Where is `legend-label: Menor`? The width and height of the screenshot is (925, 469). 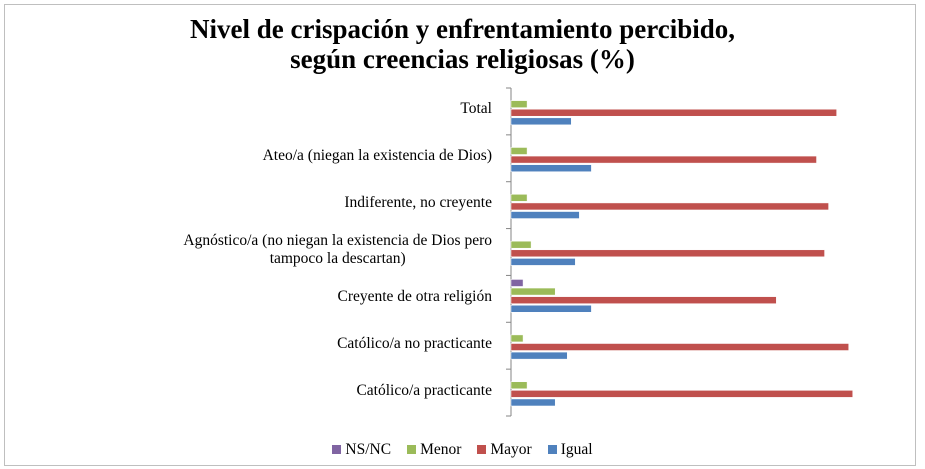 legend-label: Menor is located at coordinates (441, 449).